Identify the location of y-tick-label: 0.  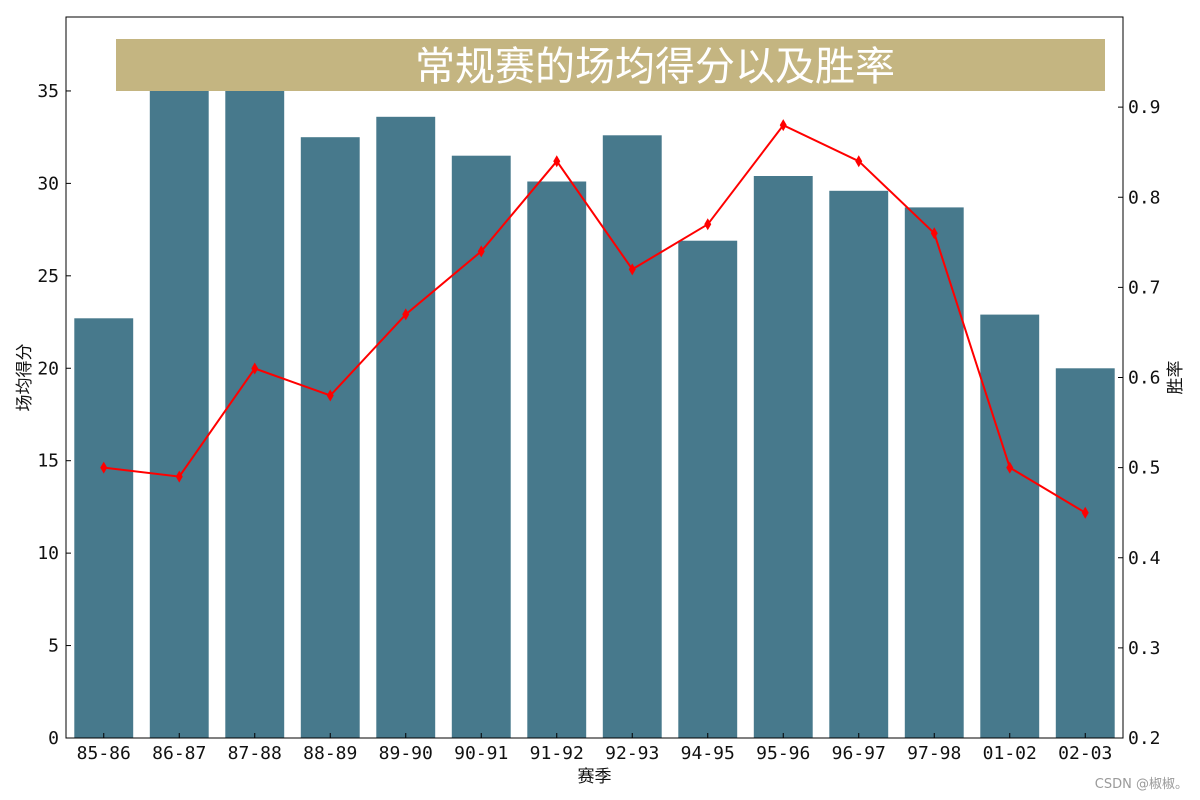
(53, 738).